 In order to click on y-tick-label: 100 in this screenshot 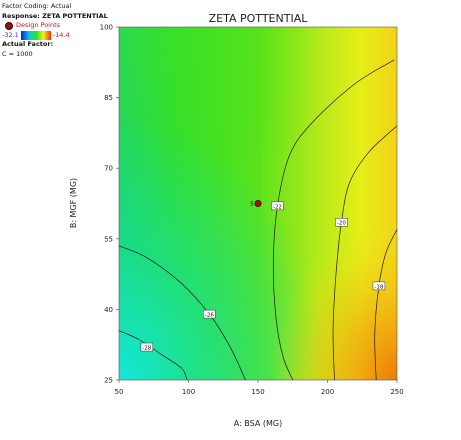, I will do `click(106, 28)`.